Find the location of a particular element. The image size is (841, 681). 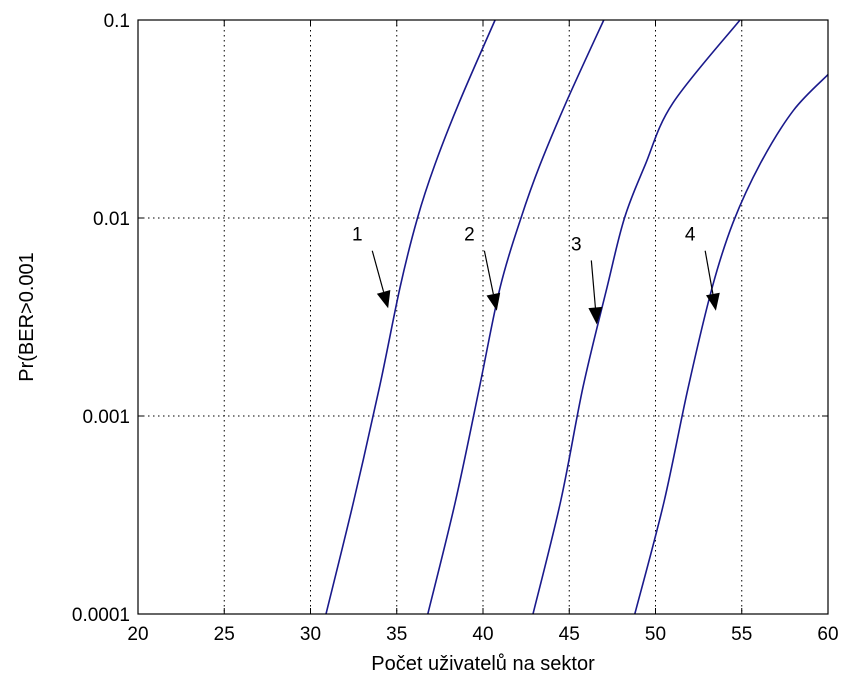

x-tick-label: 25 is located at coordinates (224, 634).